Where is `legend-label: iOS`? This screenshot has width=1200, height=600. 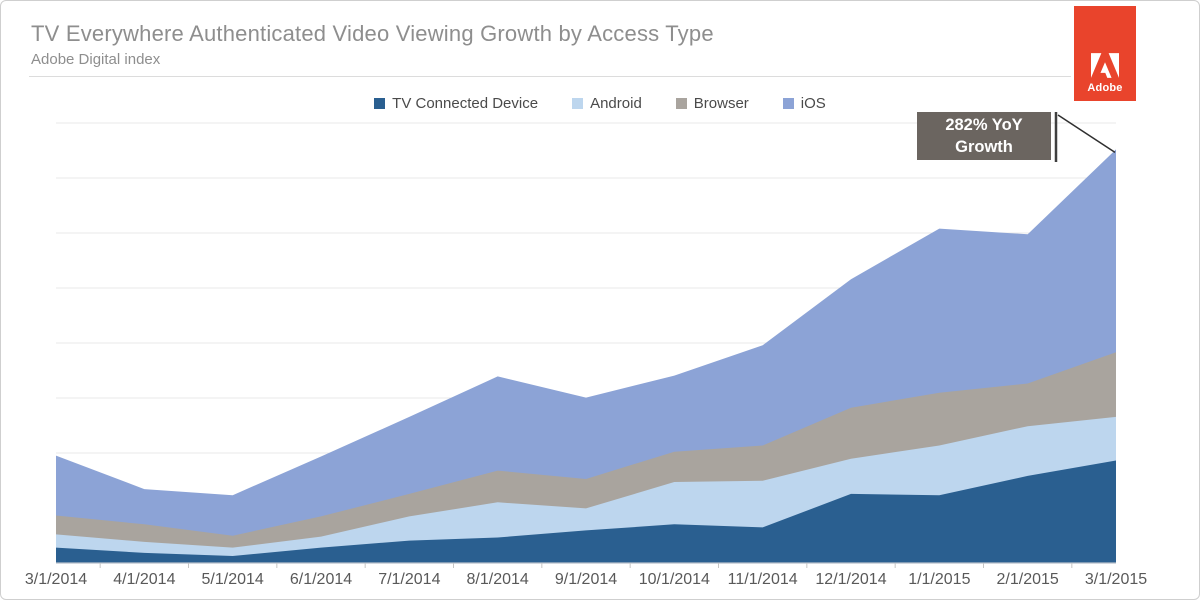 legend-label: iOS is located at coordinates (813, 103).